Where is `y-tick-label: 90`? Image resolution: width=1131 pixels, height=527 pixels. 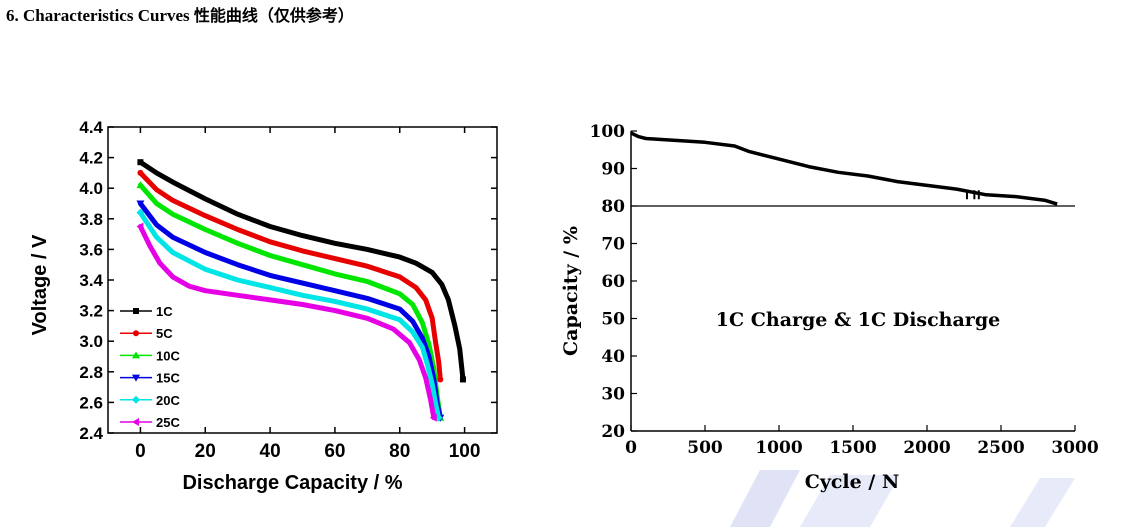 y-tick-label: 90 is located at coordinates (613, 170).